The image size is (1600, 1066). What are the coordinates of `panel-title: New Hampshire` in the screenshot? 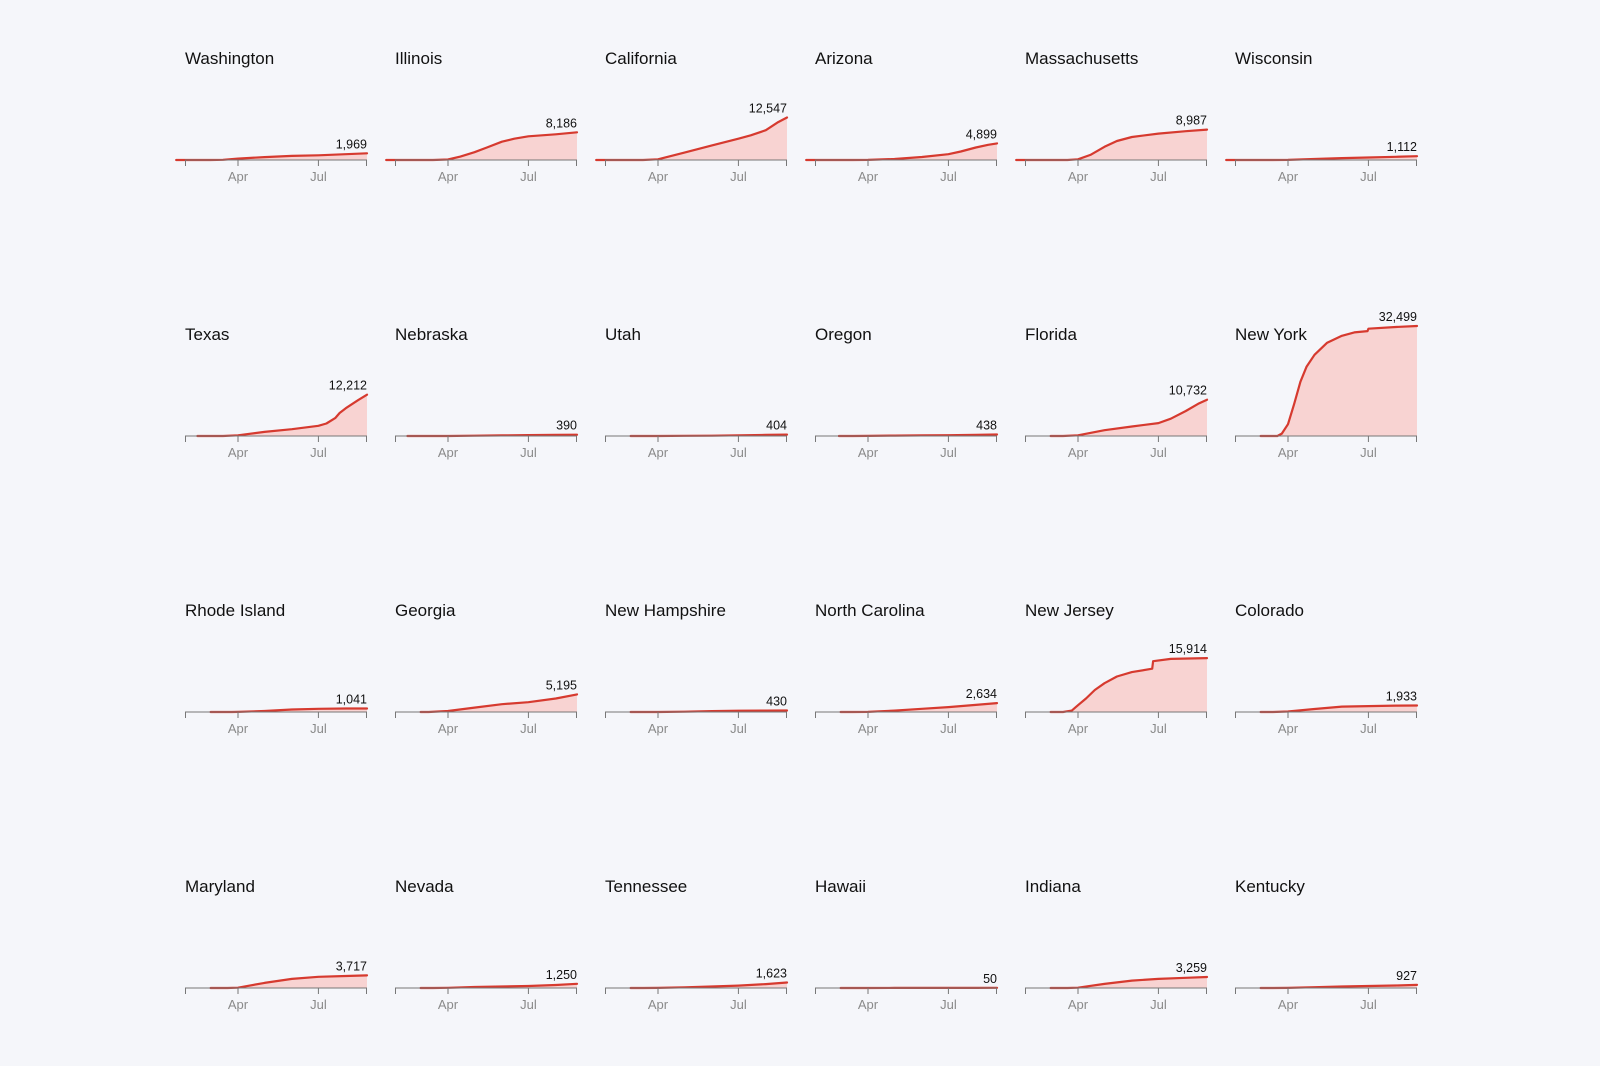 It's located at (665, 610).